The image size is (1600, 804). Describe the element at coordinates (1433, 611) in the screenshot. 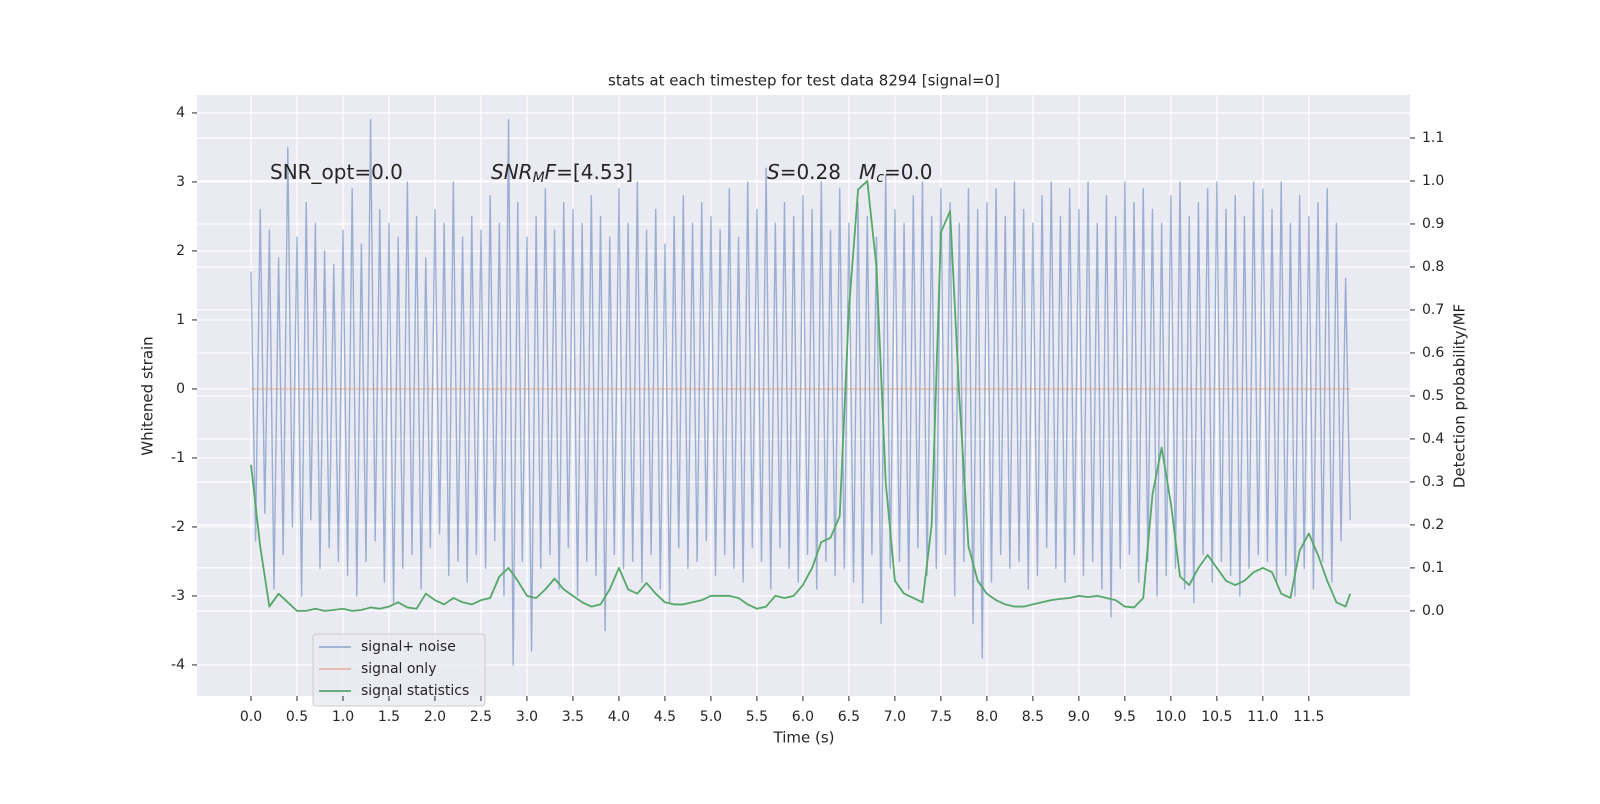

I see `y2-tick-label: 0.0` at that location.